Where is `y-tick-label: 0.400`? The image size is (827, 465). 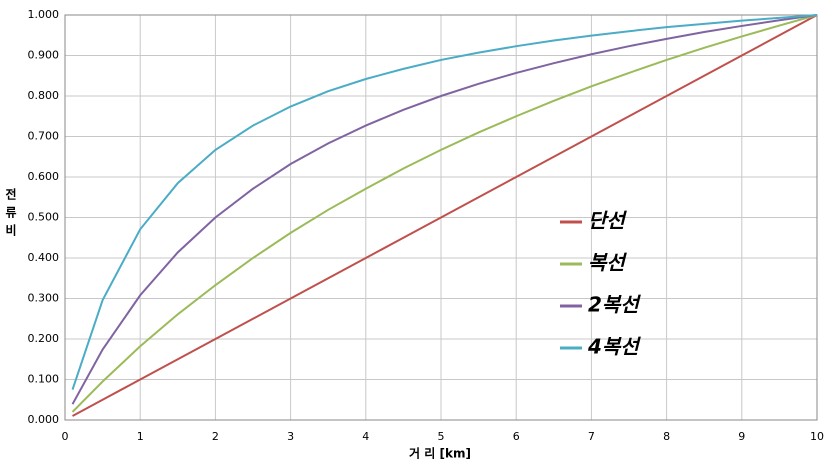 y-tick-label: 0.400 is located at coordinates (44, 257).